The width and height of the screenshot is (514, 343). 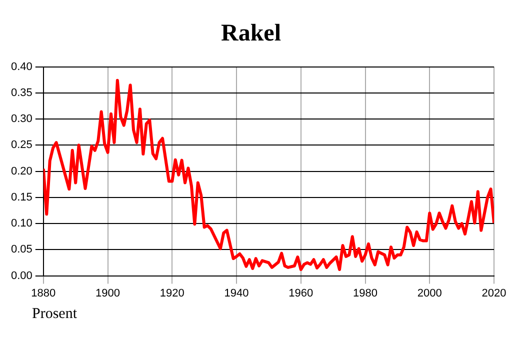 I want to click on x-tick-label: 2020, so click(x=494, y=293).